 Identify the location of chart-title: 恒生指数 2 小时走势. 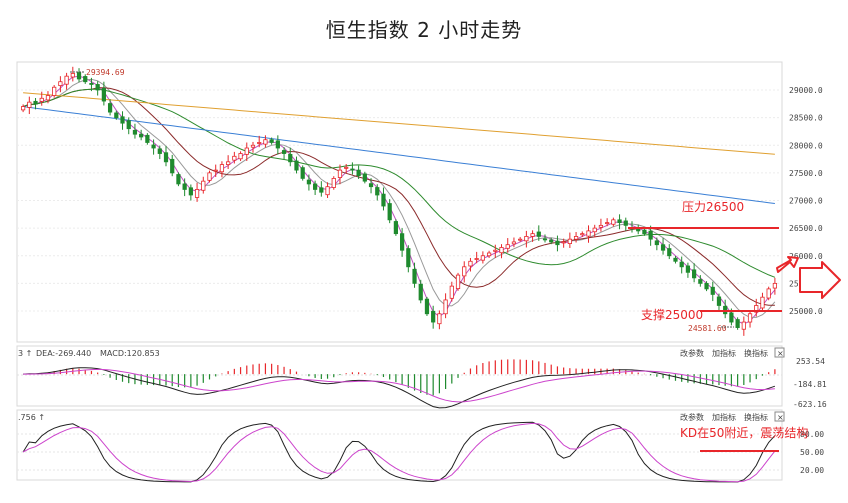
(424, 30).